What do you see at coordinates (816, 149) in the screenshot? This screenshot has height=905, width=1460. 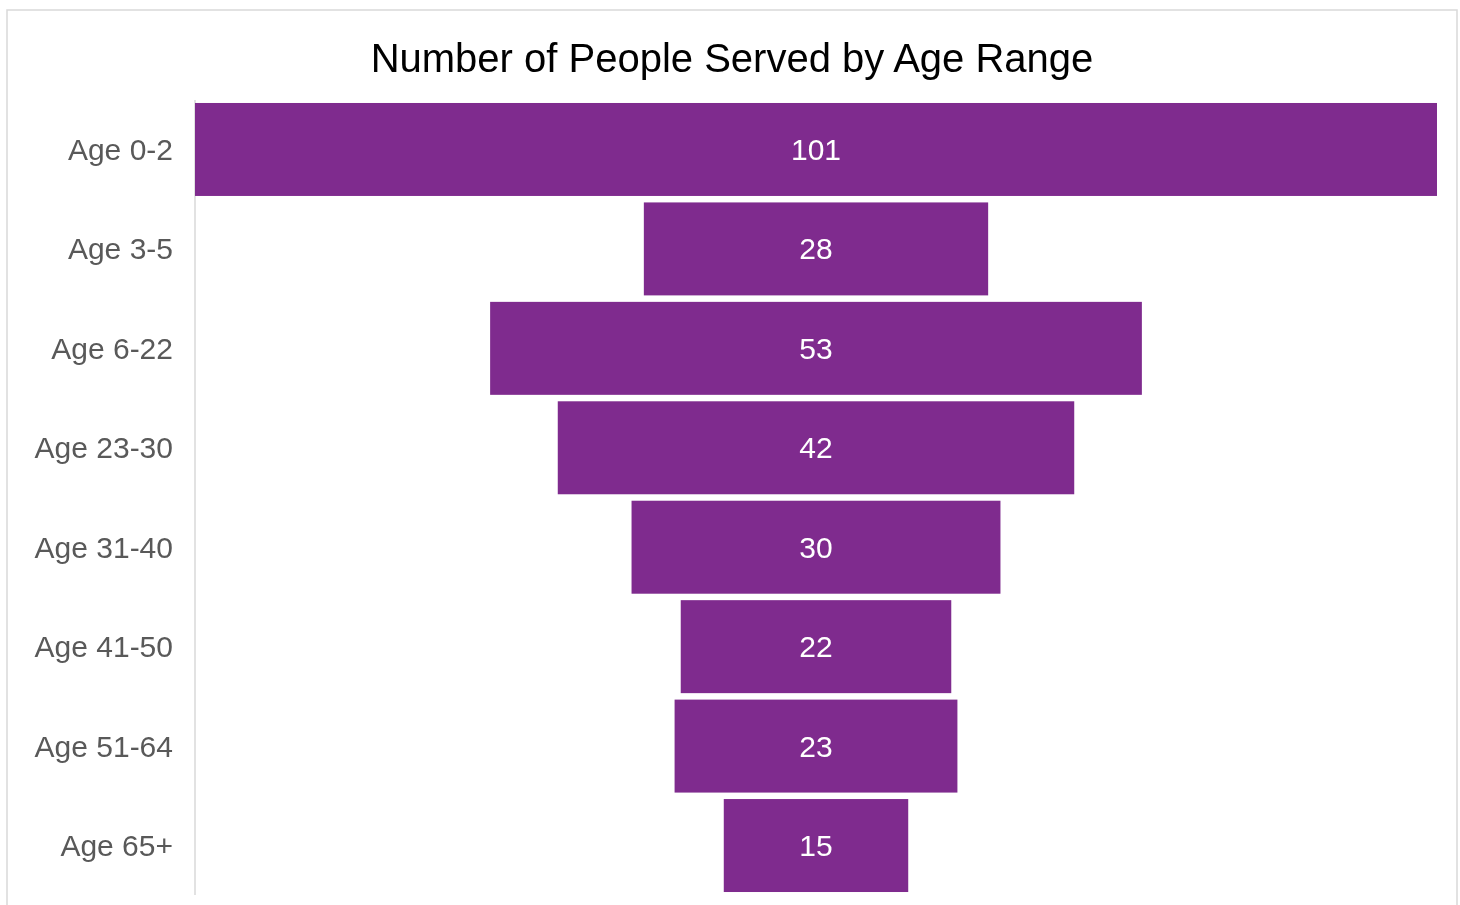 I see `data-label: 101` at bounding box center [816, 149].